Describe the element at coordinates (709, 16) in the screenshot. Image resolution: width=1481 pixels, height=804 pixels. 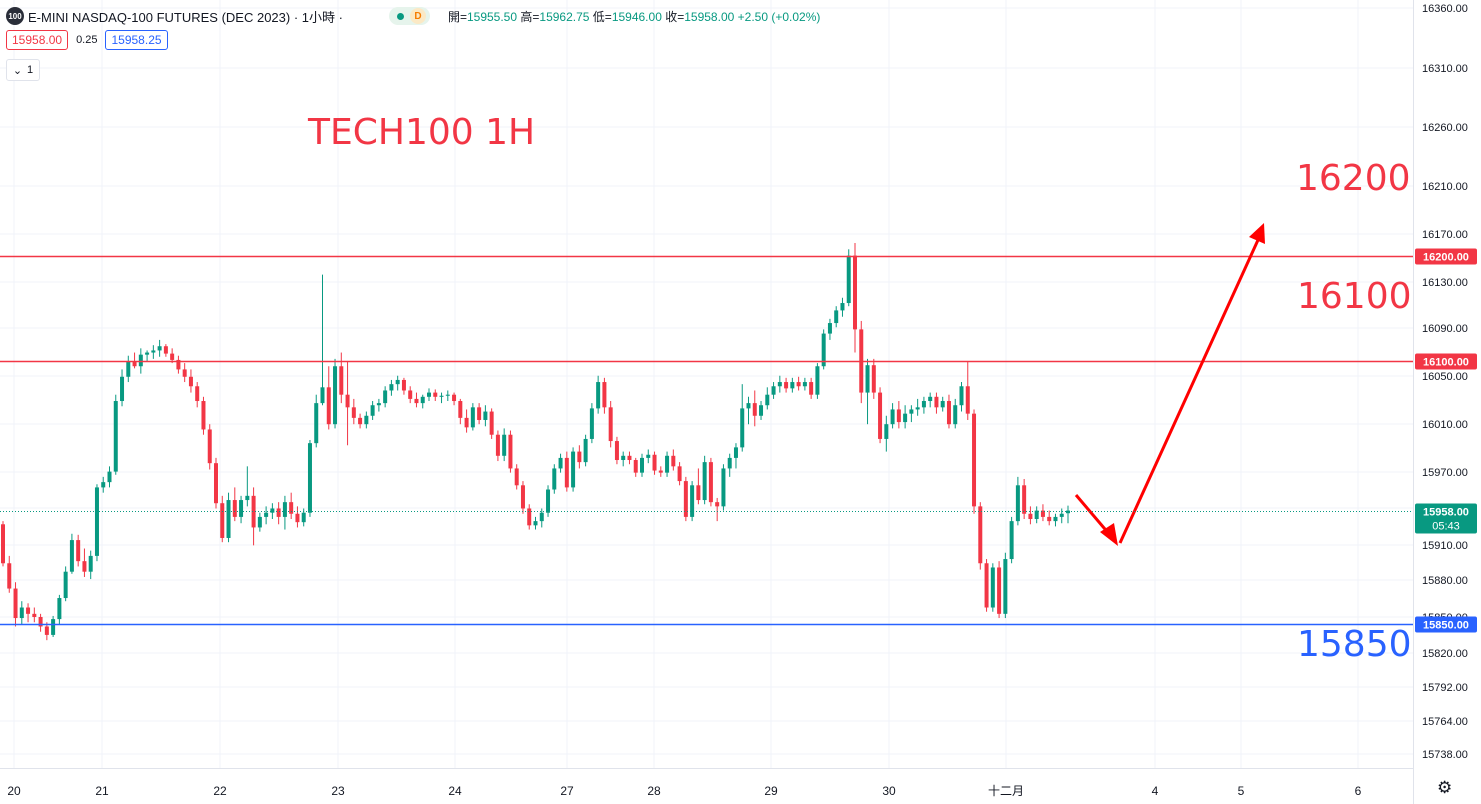
I see `close-value: 15958.00` at that location.